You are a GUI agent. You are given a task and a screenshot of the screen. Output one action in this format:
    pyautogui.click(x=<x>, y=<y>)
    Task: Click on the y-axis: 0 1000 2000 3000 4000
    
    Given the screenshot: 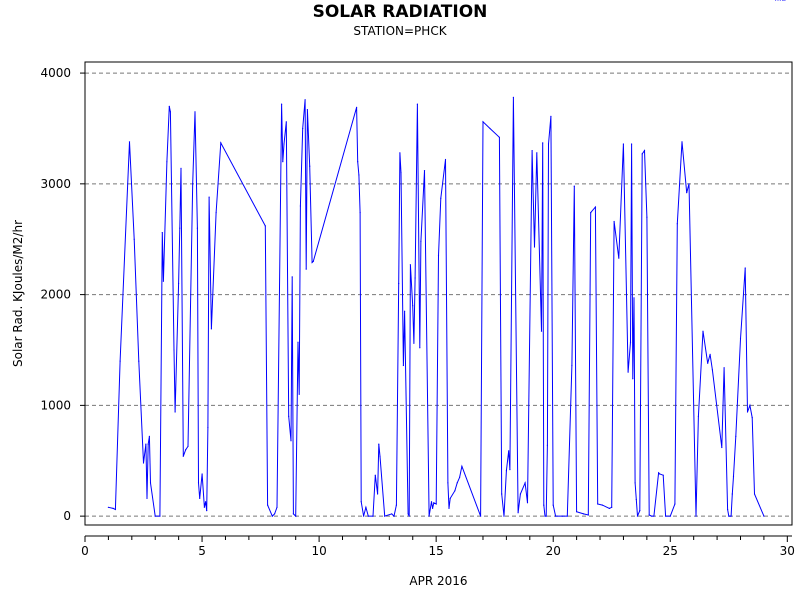 What is the action you would take?
    pyautogui.click(x=62, y=294)
    